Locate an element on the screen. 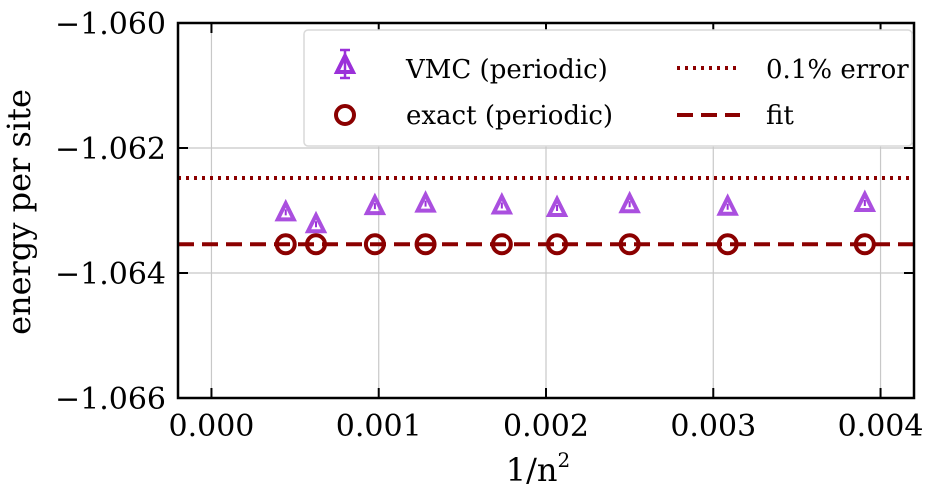  legend-marker-exact is located at coordinates (345, 115).